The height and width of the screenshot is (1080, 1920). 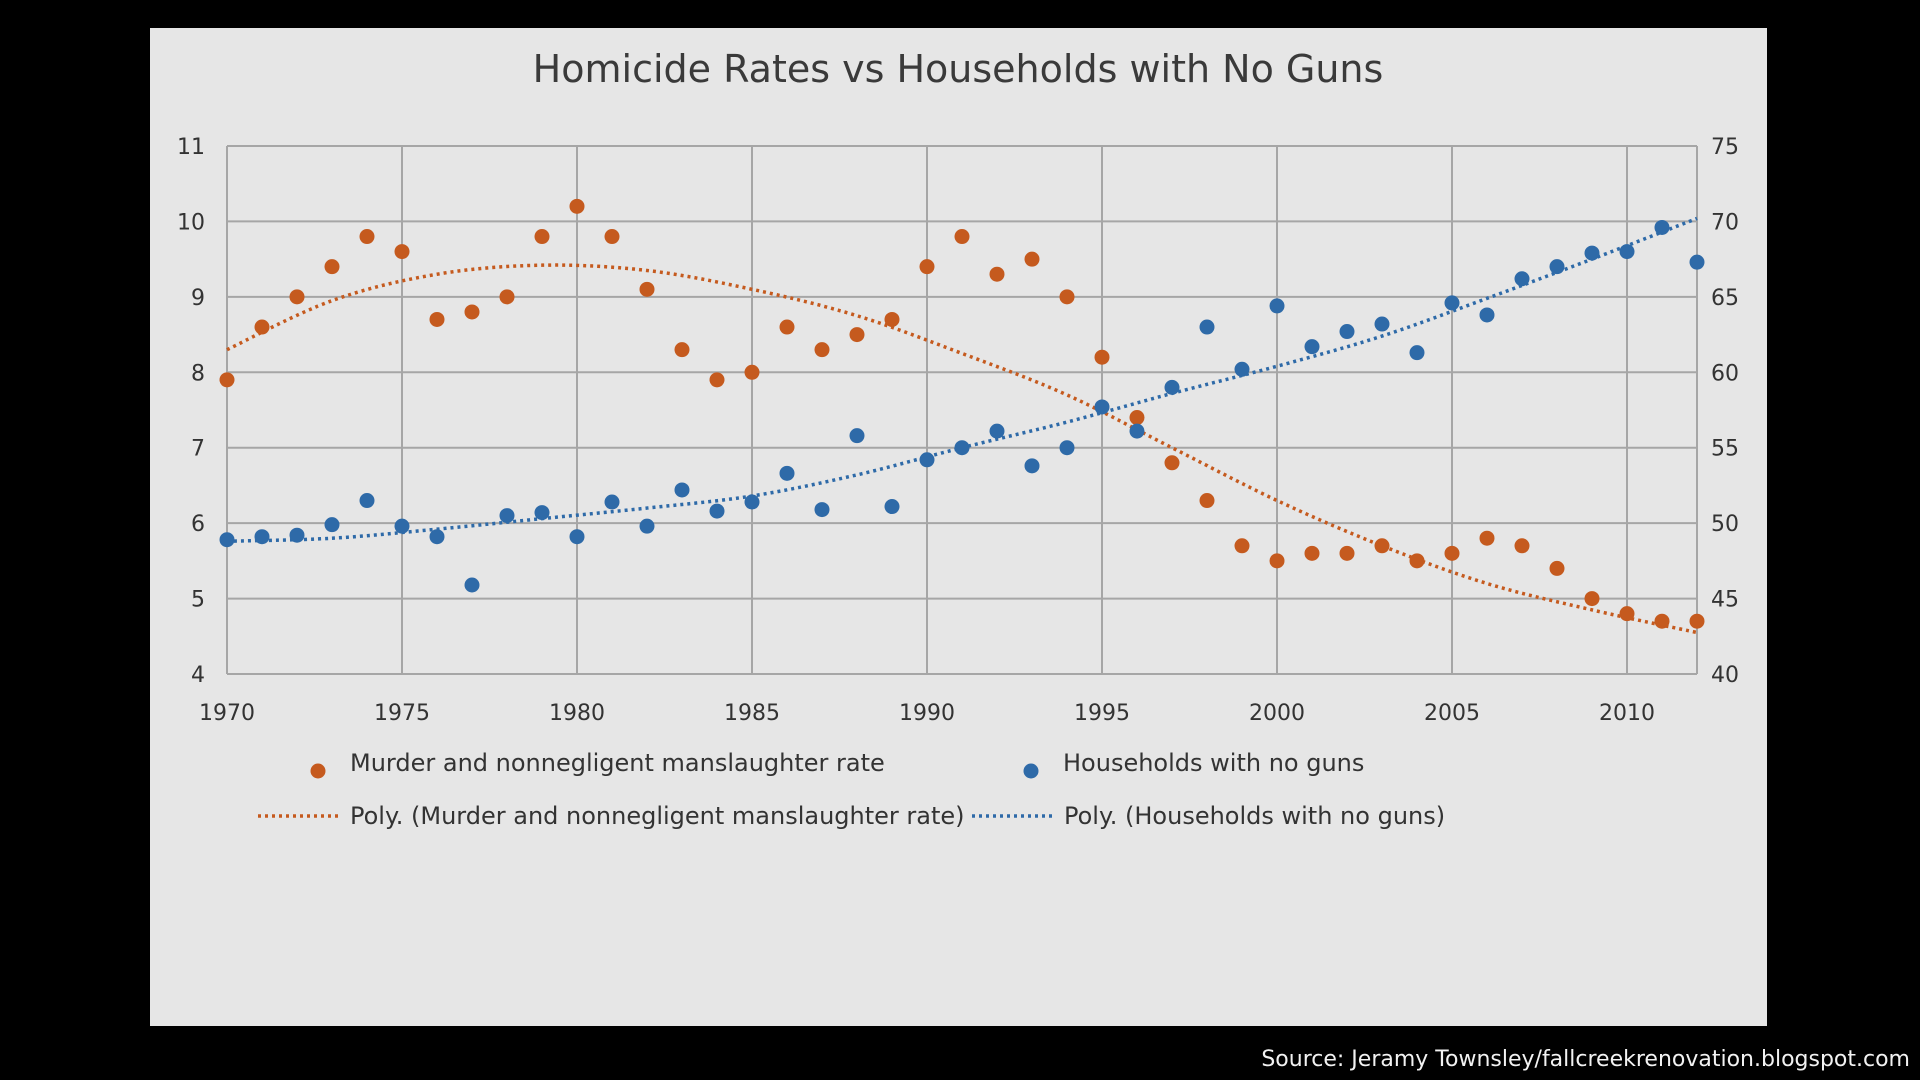 I want to click on y-right-tick-label: 70, so click(x=1725, y=222).